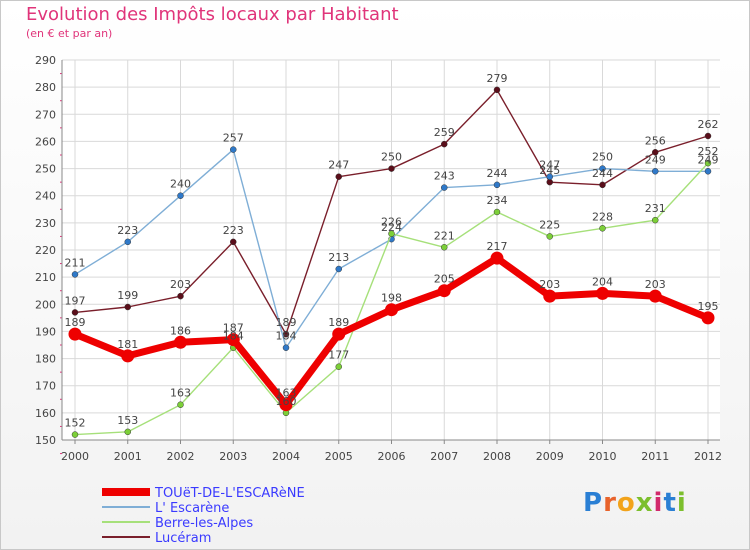  What do you see at coordinates (444, 279) in the screenshot?
I see `data-label-tou-t-de-l-escar-ne-2007: 205` at bounding box center [444, 279].